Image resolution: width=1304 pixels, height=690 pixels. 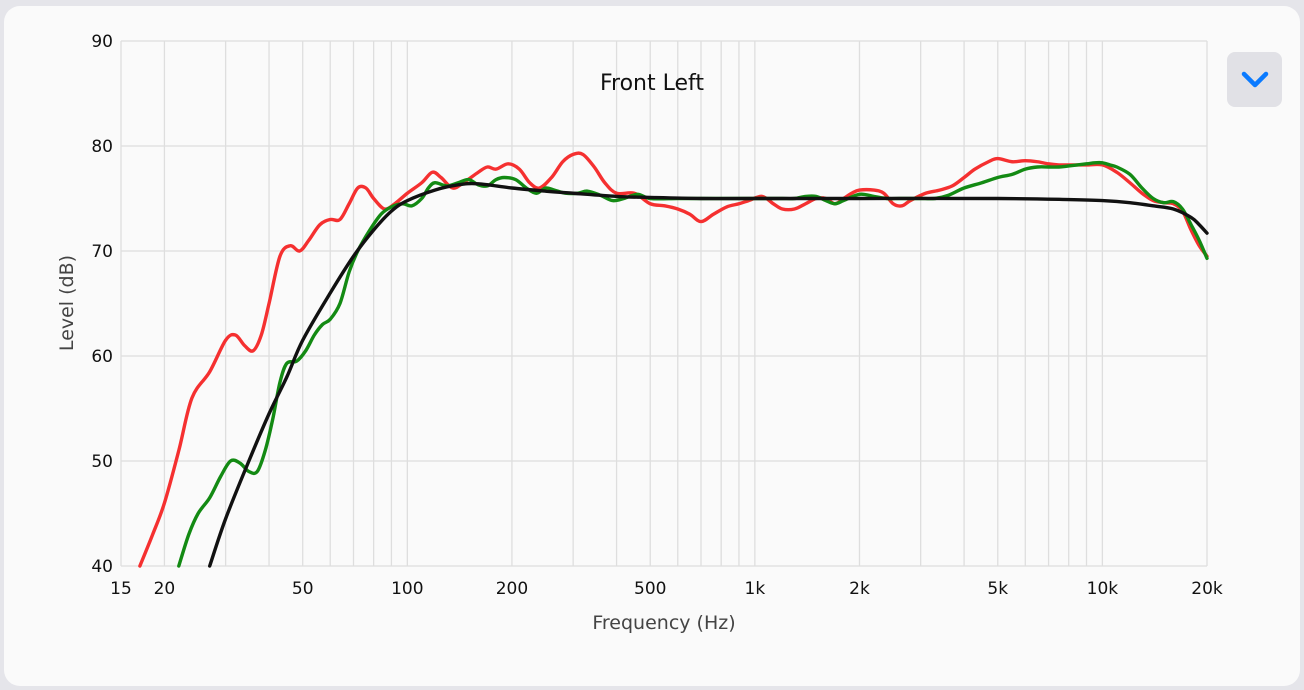 I want to click on collapse-button, so click(x=1254, y=79).